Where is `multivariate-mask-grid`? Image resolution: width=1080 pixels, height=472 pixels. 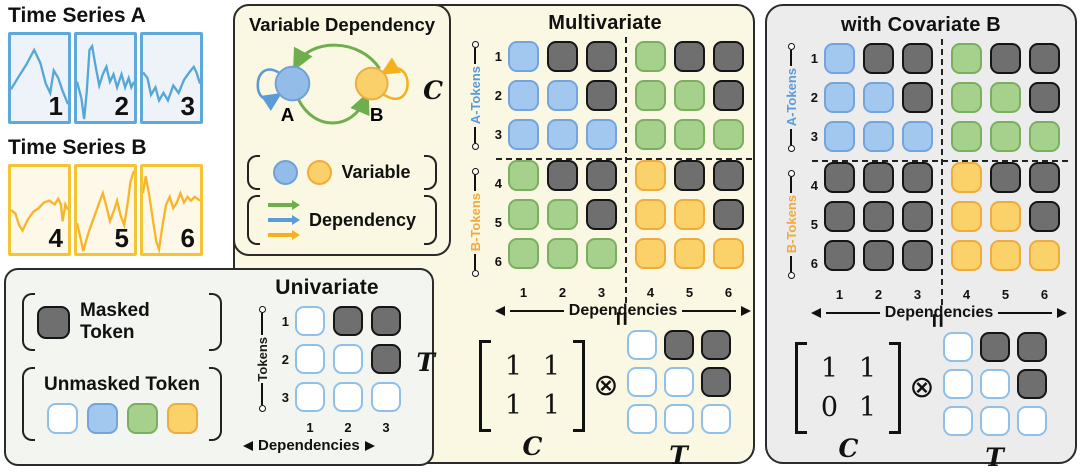 multivariate-mask-grid is located at coordinates (624, 170).